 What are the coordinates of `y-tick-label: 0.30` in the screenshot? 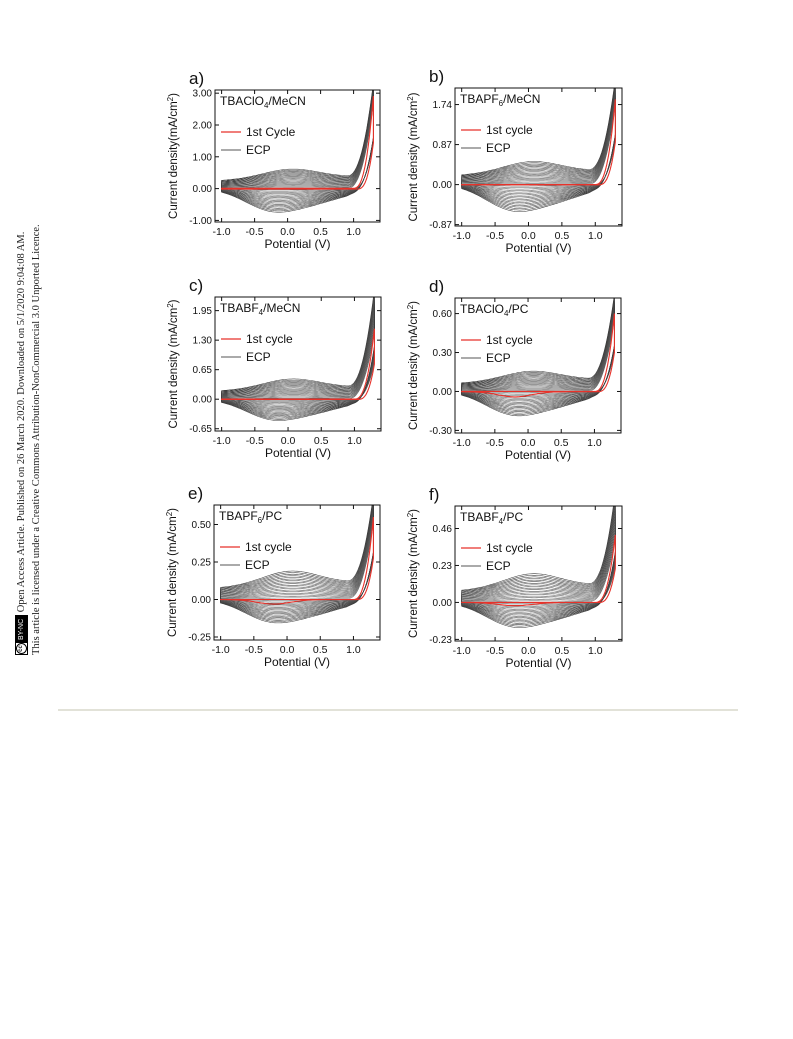 It's located at (443, 353).